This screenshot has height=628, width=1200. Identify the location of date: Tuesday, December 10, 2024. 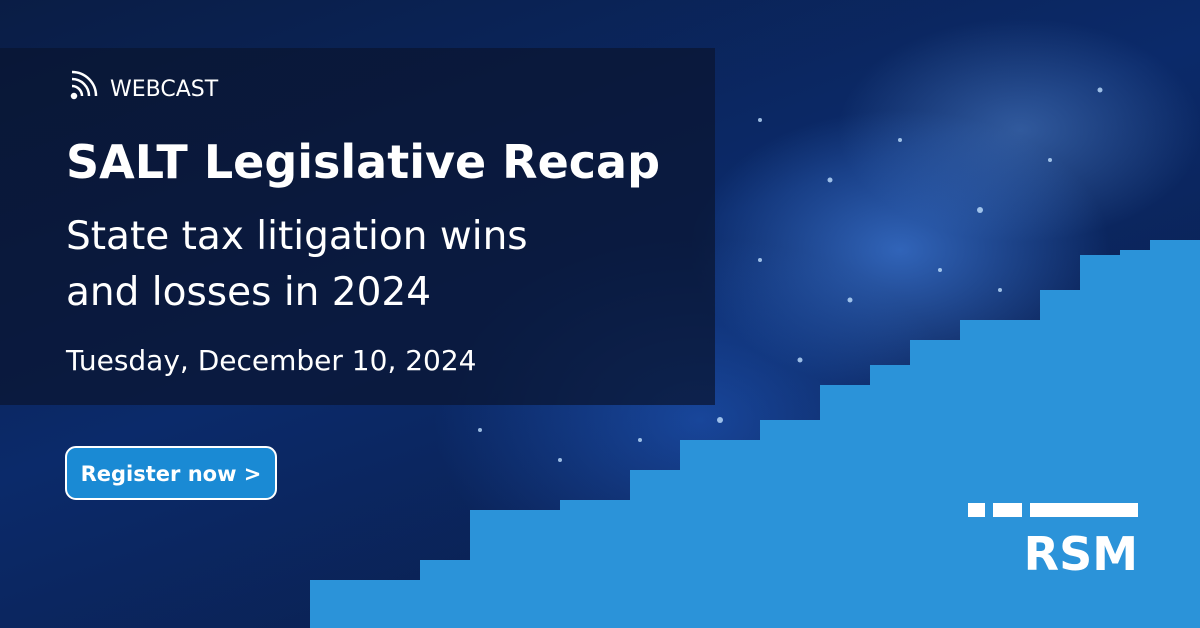
(271, 360).